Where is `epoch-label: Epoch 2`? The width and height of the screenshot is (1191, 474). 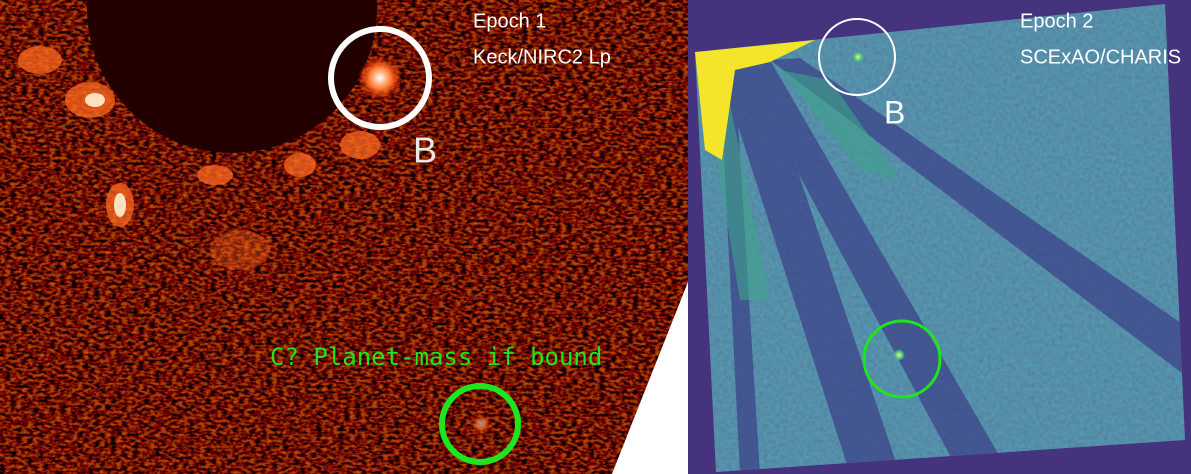
epoch-label: Epoch 2 is located at coordinates (1056, 21).